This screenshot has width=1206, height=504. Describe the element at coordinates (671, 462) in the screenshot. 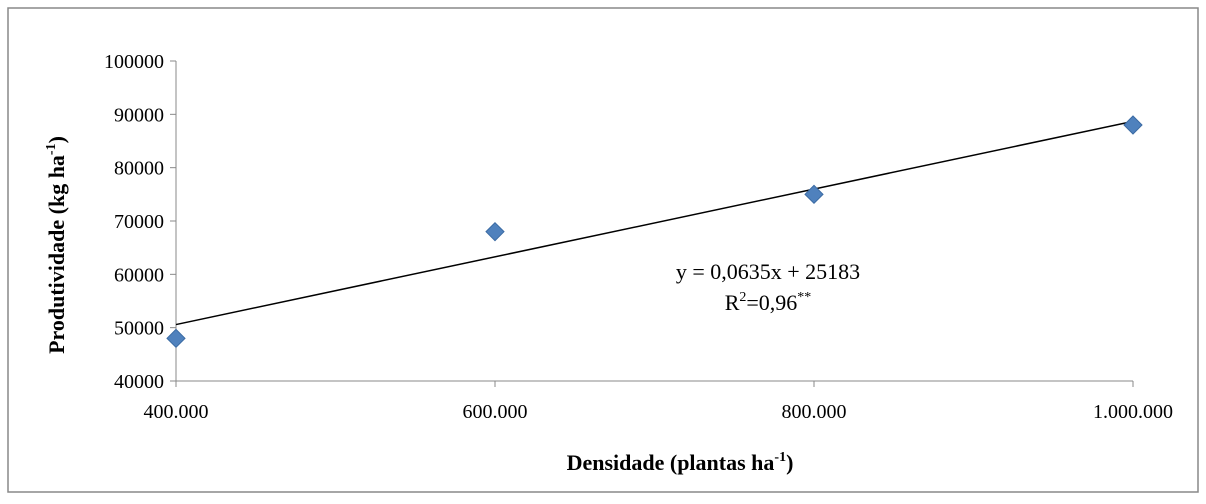

I see `x-axis-title-text: Densidade (plantas ha` at that location.